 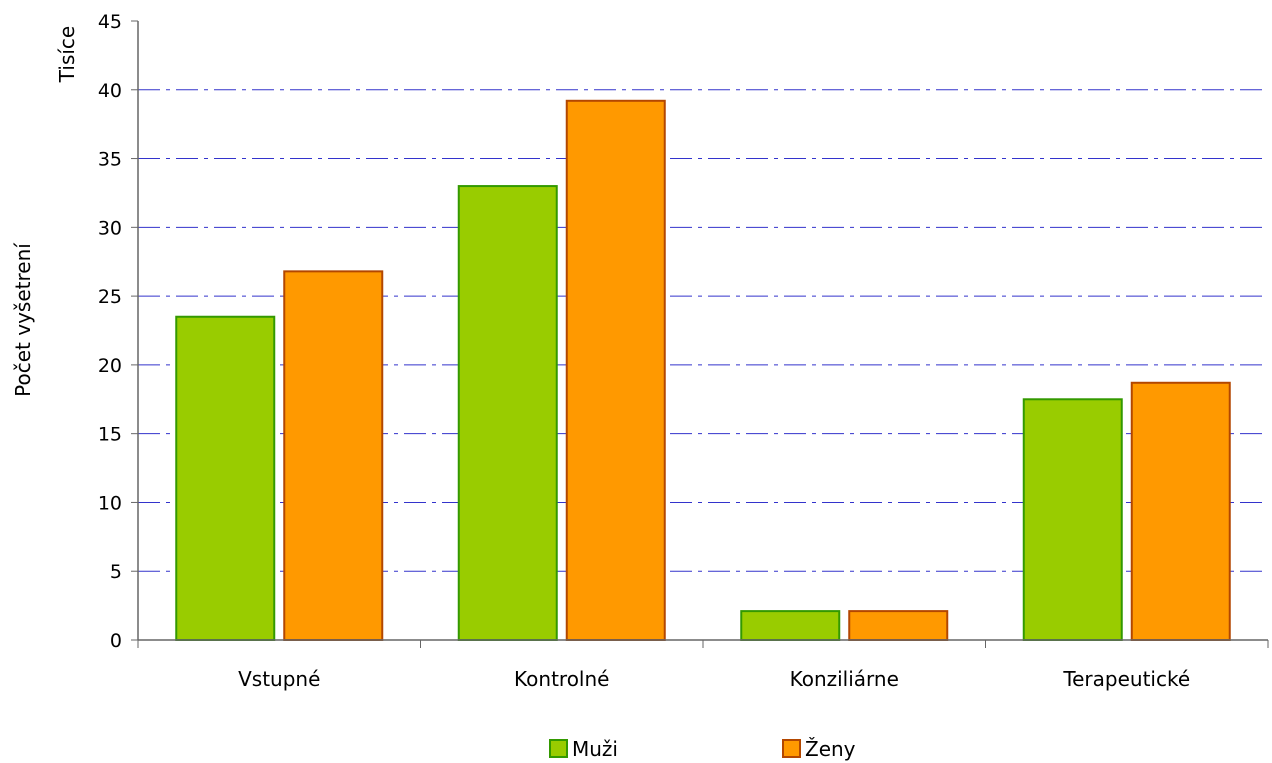 What do you see at coordinates (110, 503) in the screenshot?
I see `y-tick-label: 10` at bounding box center [110, 503].